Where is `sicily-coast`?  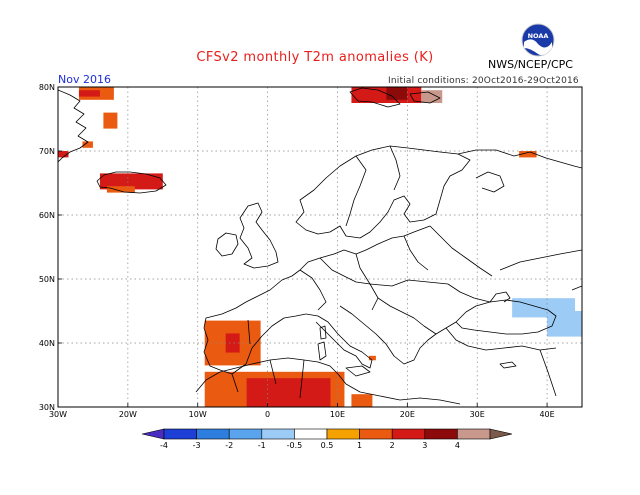 sicily-coast is located at coordinates (358, 371).